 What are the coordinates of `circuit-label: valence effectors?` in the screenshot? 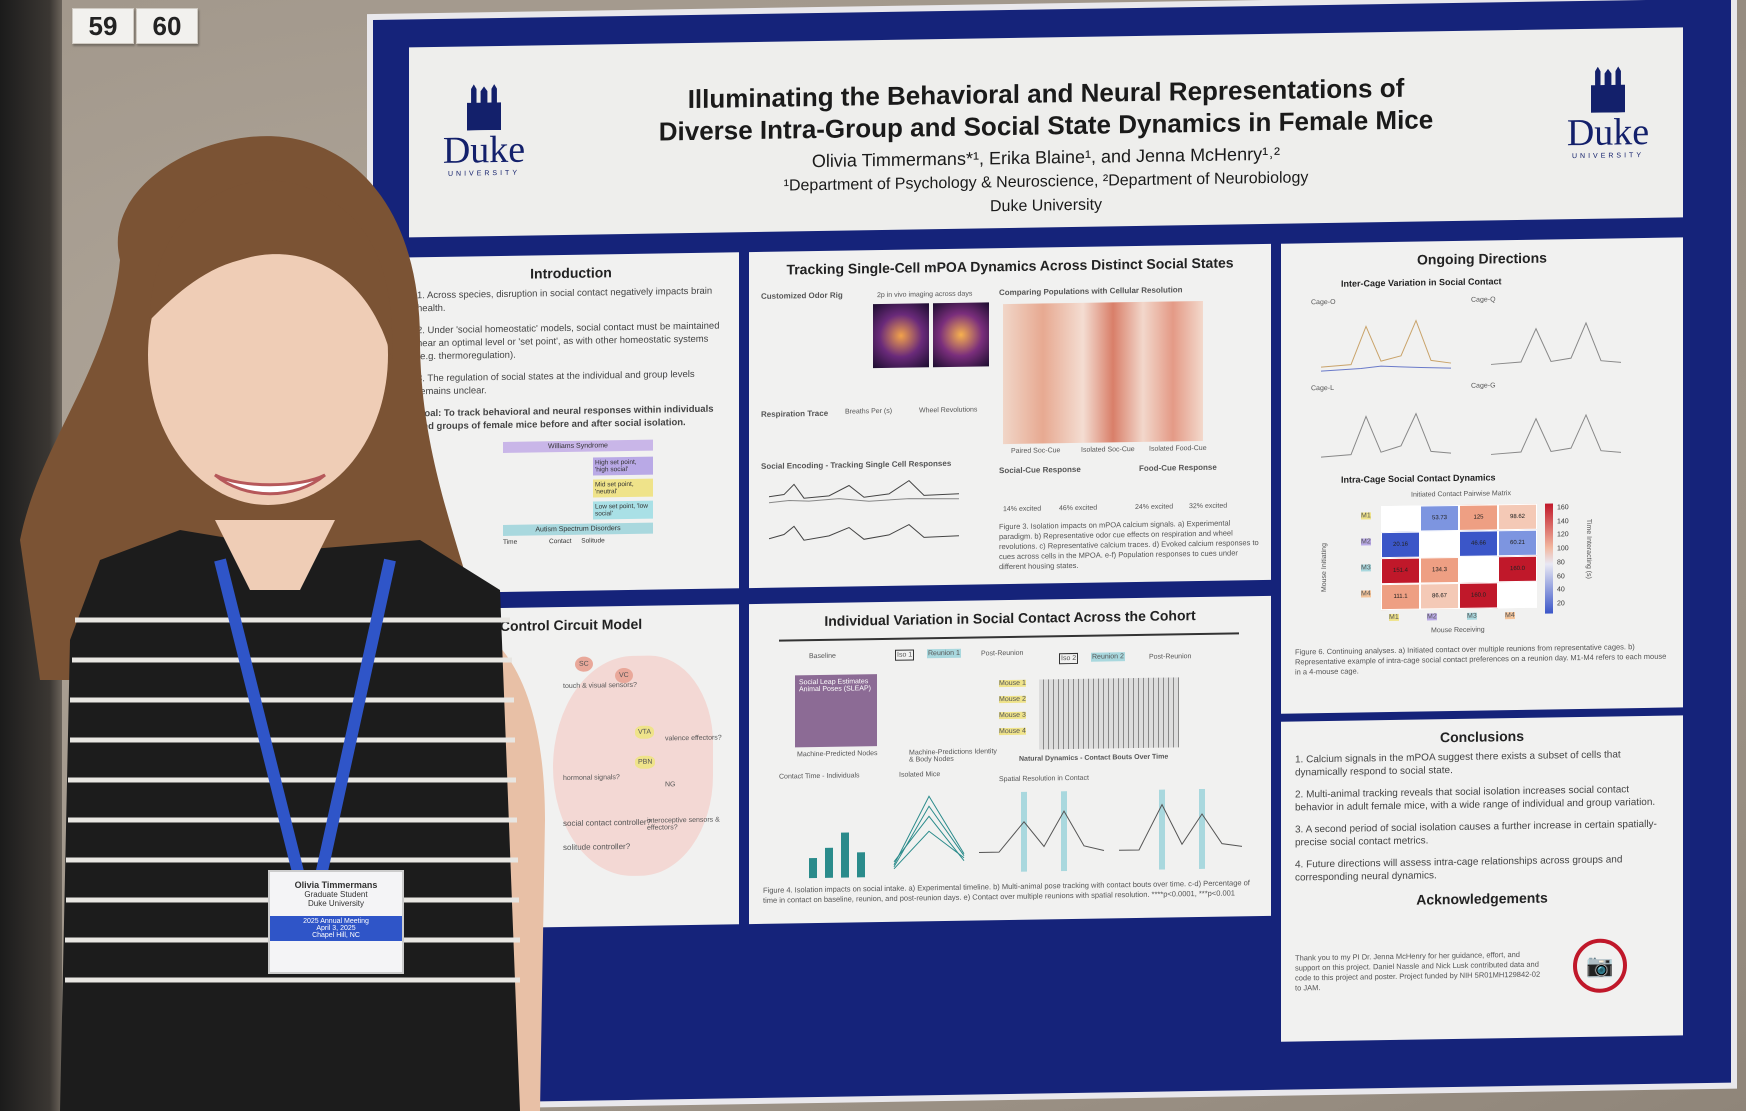 It's located at (693, 738).